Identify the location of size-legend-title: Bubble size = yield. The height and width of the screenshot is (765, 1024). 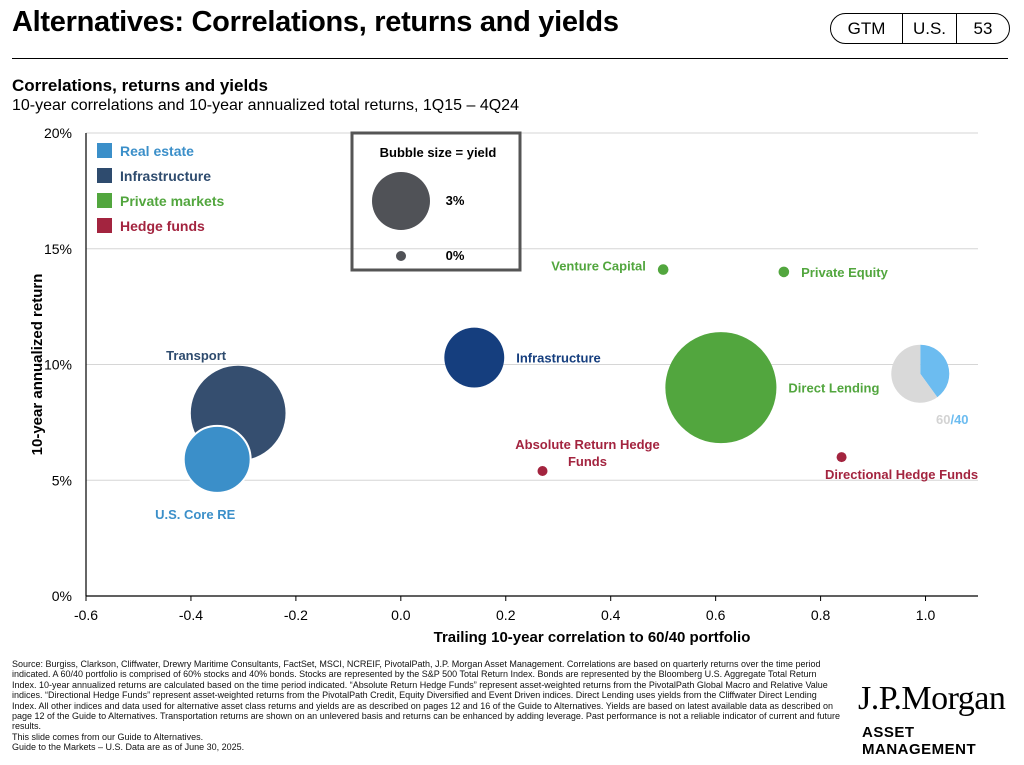
(438, 152).